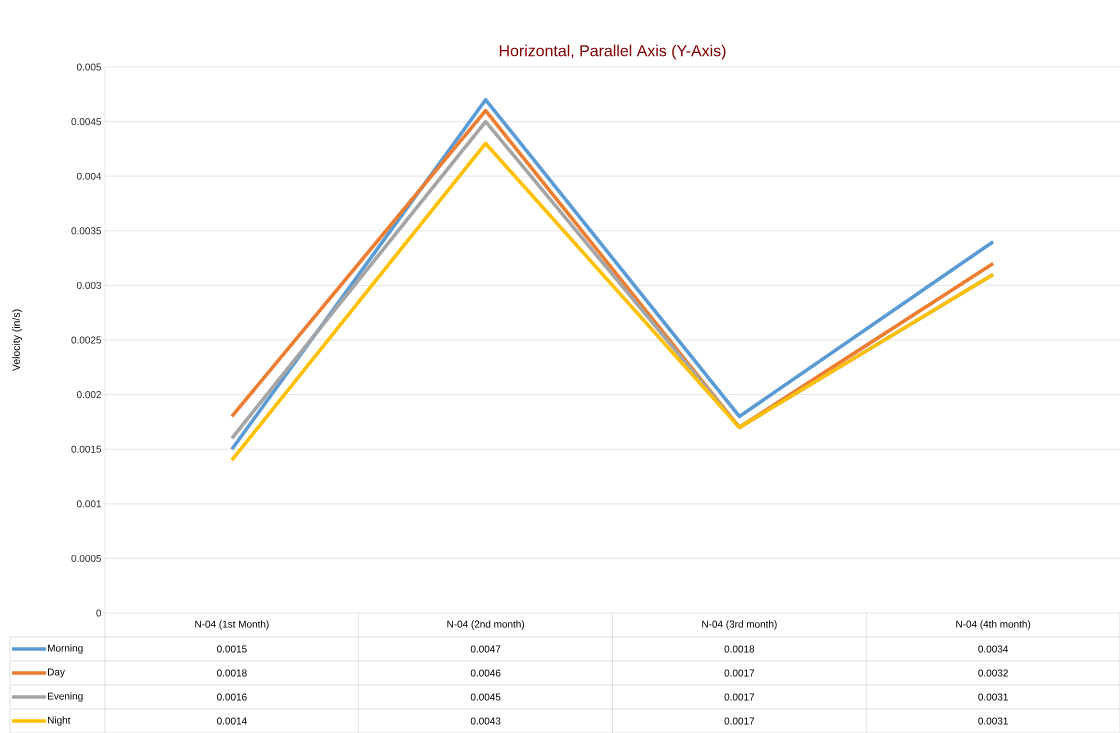 The height and width of the screenshot is (733, 1120). I want to click on y-tick-label: 0.003, so click(89, 285).